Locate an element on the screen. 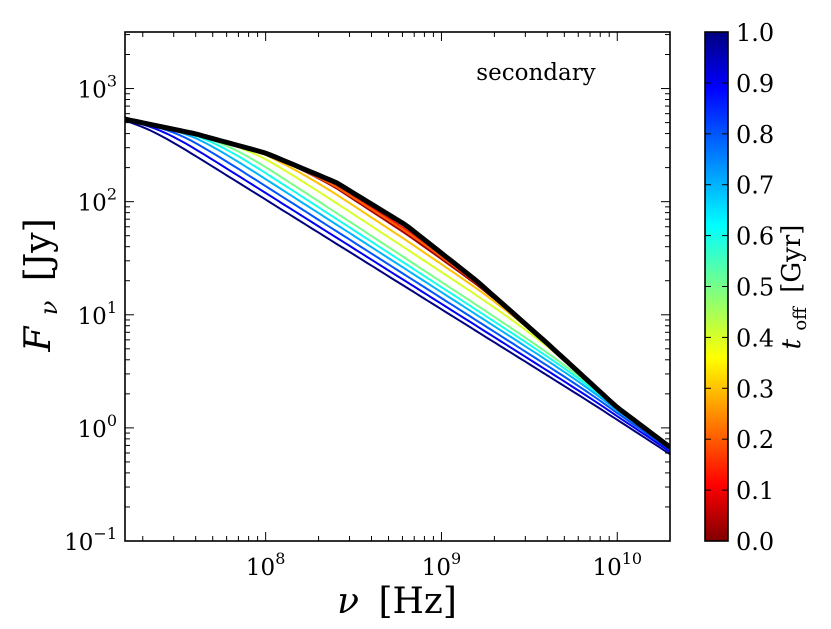 This screenshot has height=629, width=831. y-axis-unit: [Jy] is located at coordinates (38, 249).